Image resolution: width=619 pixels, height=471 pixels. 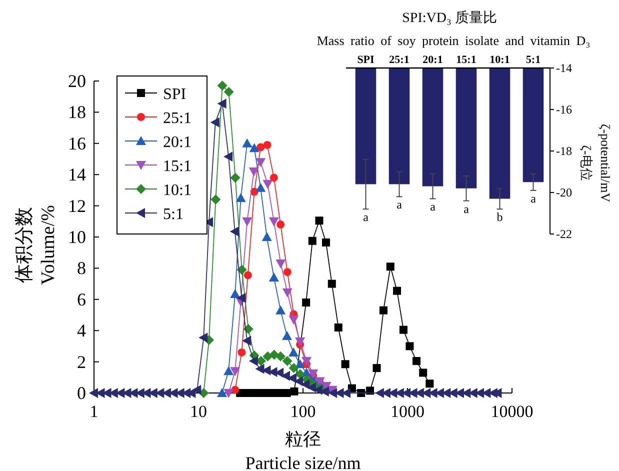 I want to click on y-axis-title: ζ-电位 ζ-potential/mV, so click(x=596, y=163).